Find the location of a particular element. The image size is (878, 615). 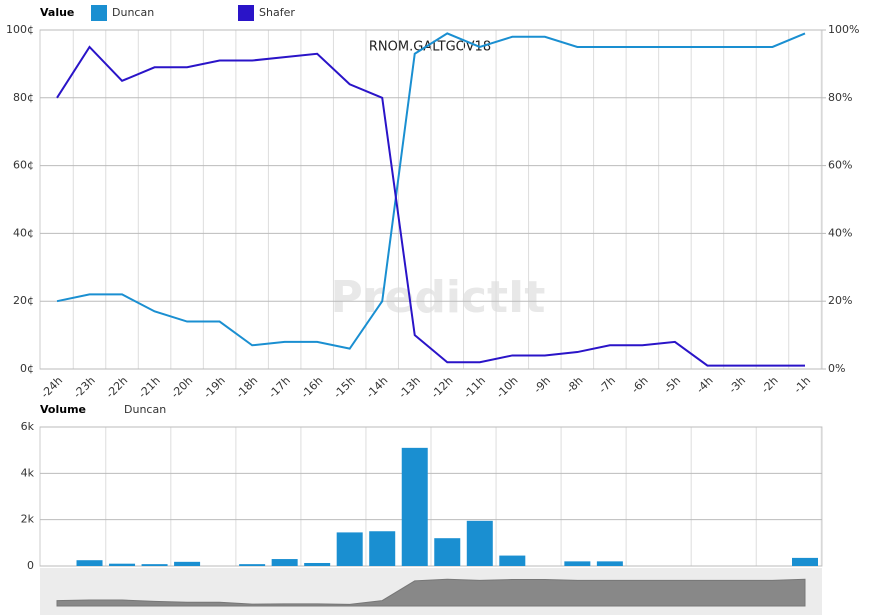

y-tick-label: 20¢ is located at coordinates (23, 300).